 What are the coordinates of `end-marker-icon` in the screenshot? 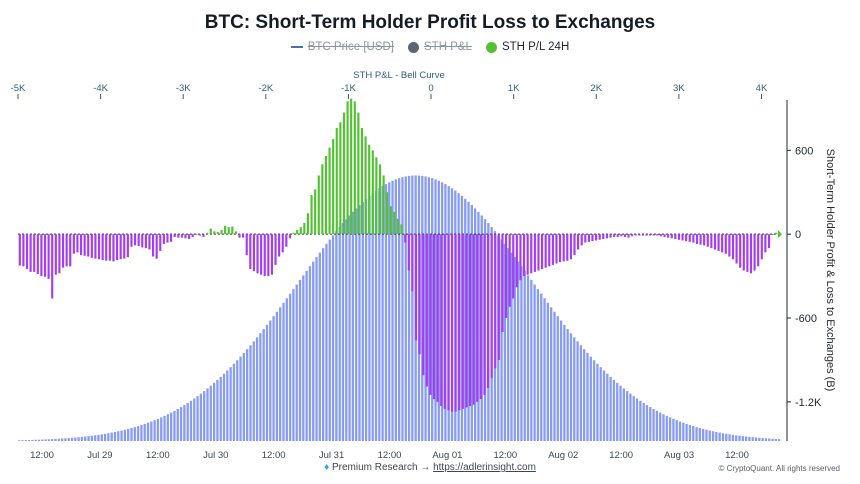 It's located at (780, 234).